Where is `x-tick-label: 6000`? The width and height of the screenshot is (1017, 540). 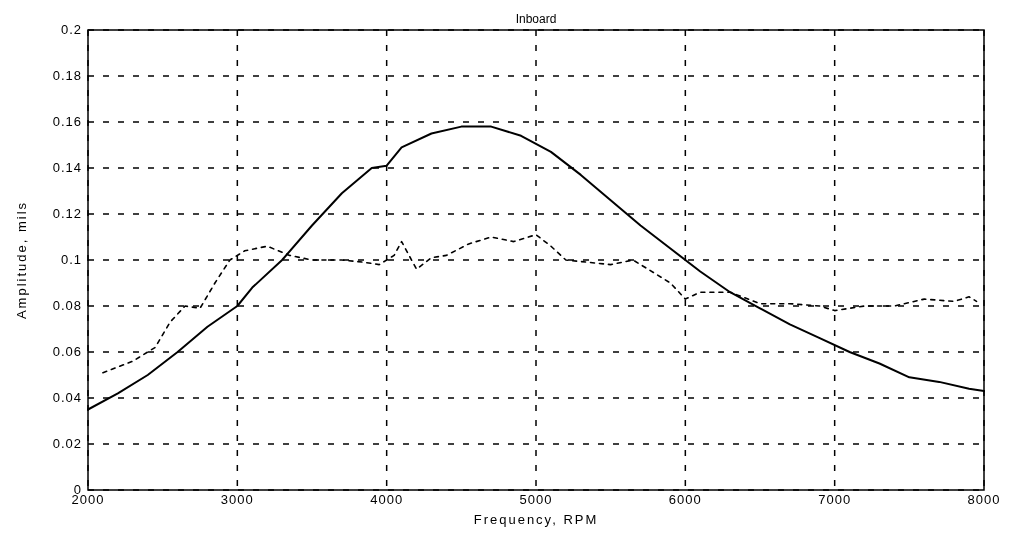 x-tick-label: 6000 is located at coordinates (685, 499).